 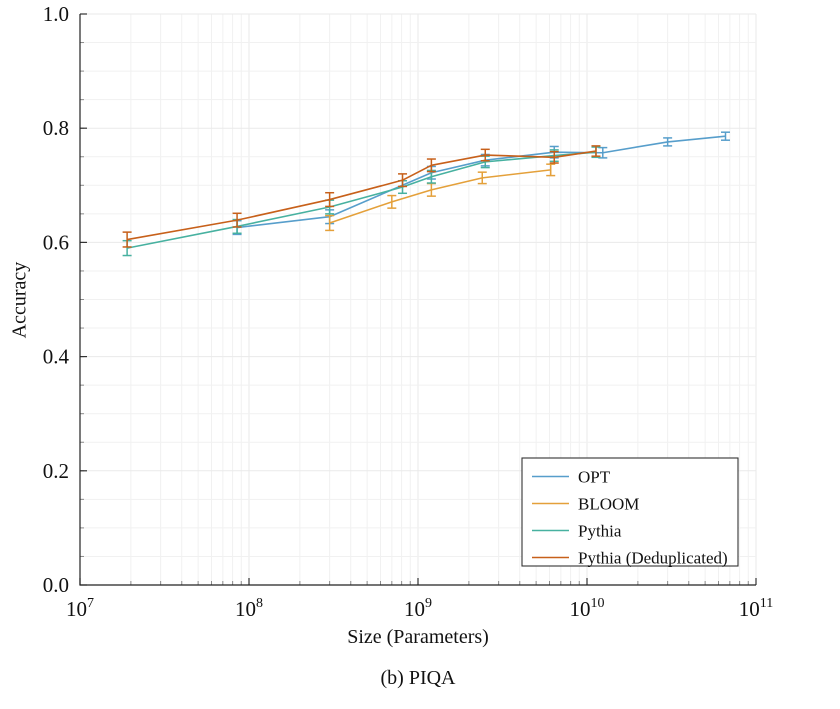 I want to click on x-tick-label: 10⁷, so click(x=80, y=608).